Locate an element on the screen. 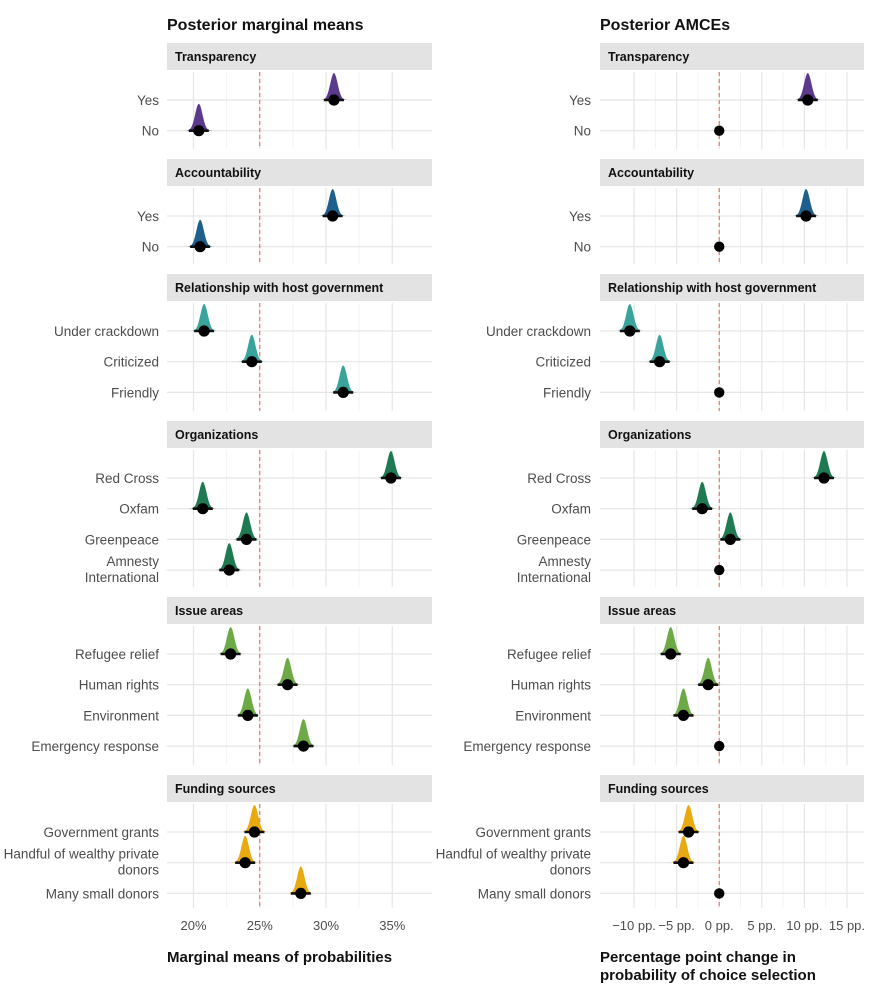  level-label: Friendly is located at coordinates (135, 392).